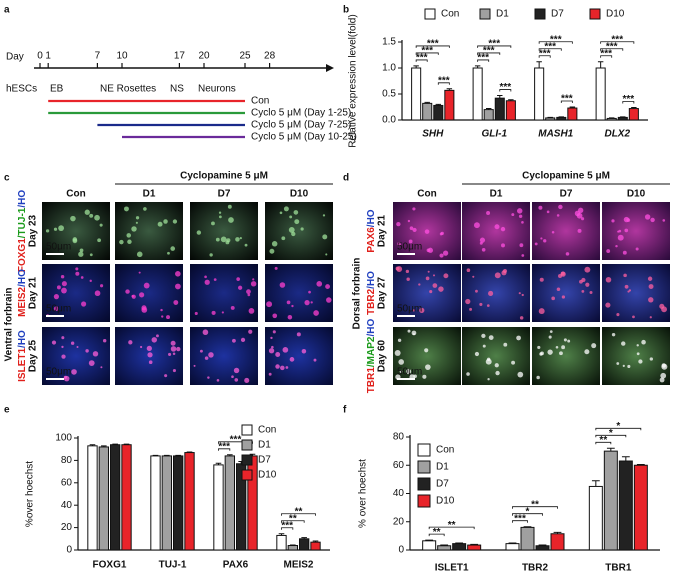 The image size is (675, 580). I want to click on y-tick-label: 100, so click(63, 438).